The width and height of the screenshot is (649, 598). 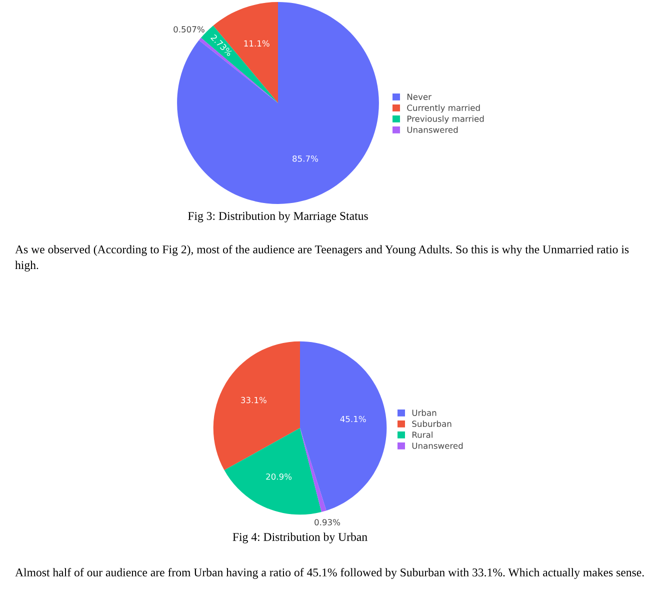 What do you see at coordinates (424, 413) in the screenshot?
I see `legend-label: Urban` at bounding box center [424, 413].